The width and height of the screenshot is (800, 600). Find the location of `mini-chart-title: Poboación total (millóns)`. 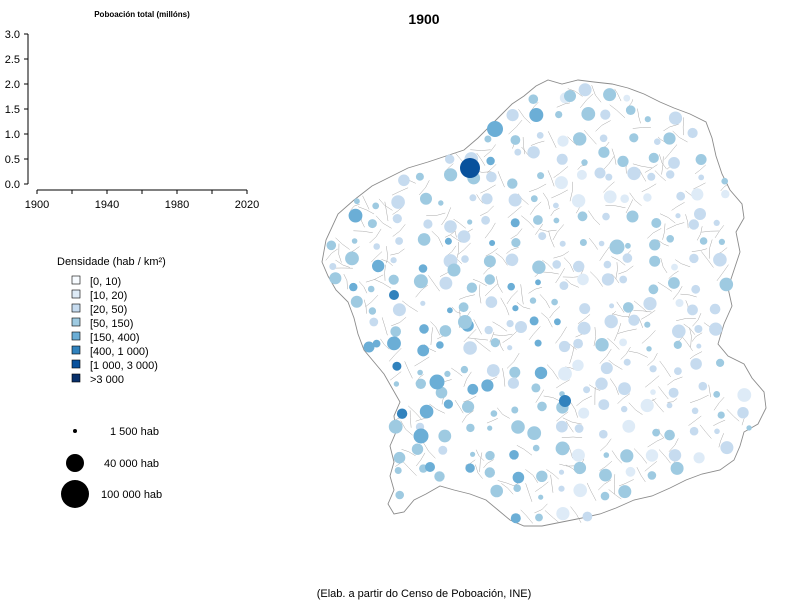

mini-chart-title: Poboación total (millóns) is located at coordinates (142, 14).